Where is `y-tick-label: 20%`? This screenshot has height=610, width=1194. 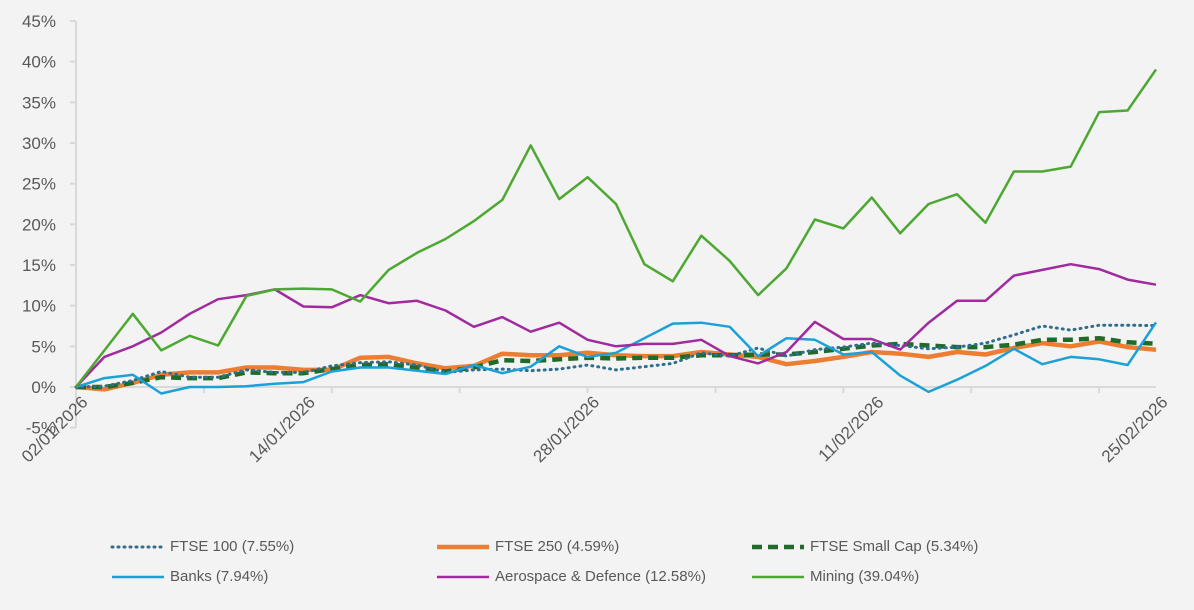
y-tick-label: 20% is located at coordinates (39, 224).